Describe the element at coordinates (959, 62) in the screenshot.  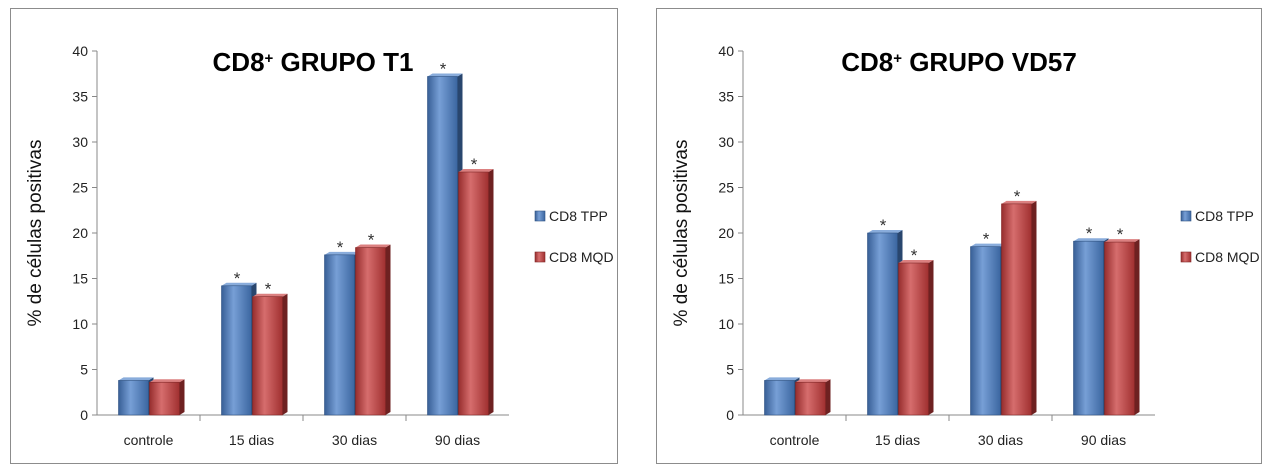
I see `chart-title: CD8+ GRUPO VD57` at that location.